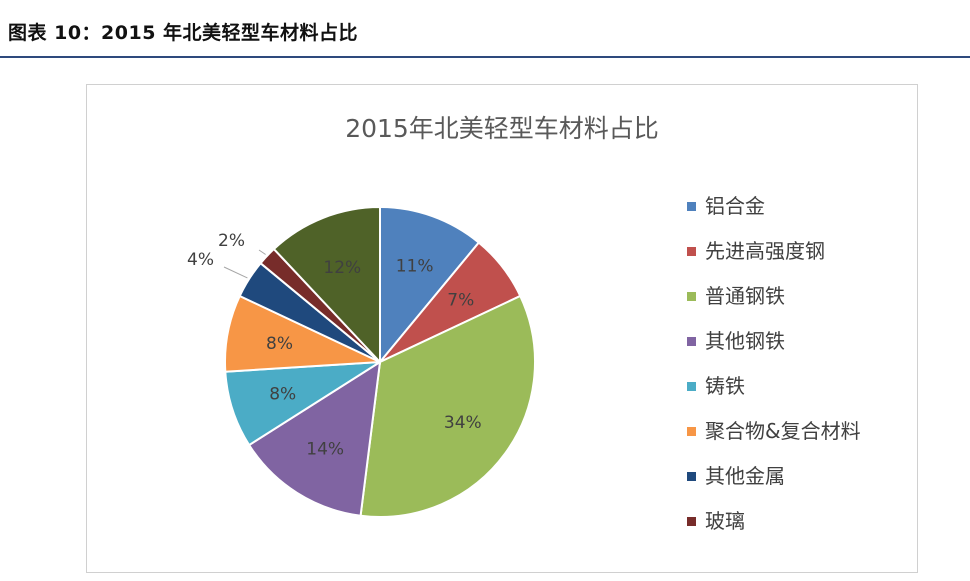  I want to click on legend-label: 普通钢铁, so click(745, 296).